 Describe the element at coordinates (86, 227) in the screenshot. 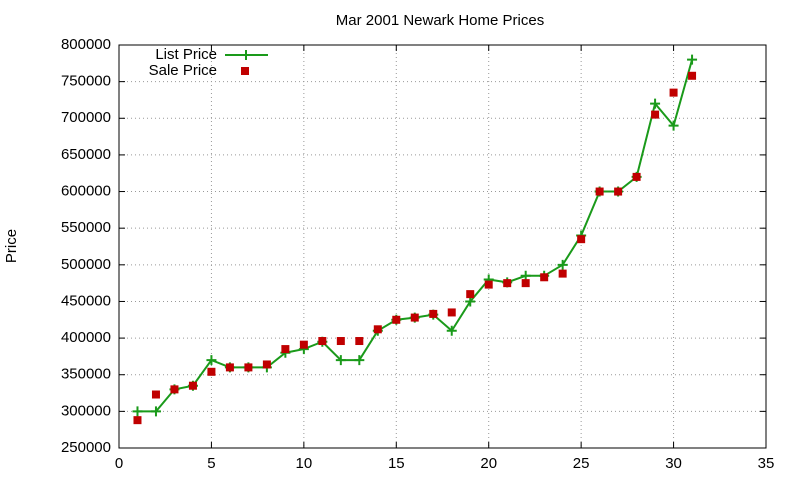

I see `y-tick-label: 550000` at that location.